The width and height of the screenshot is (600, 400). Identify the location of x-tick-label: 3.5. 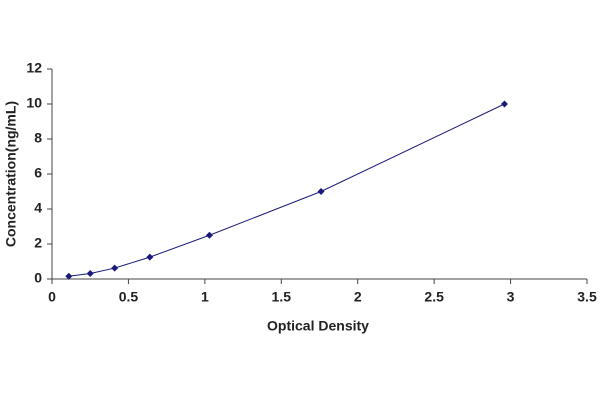
(587, 297).